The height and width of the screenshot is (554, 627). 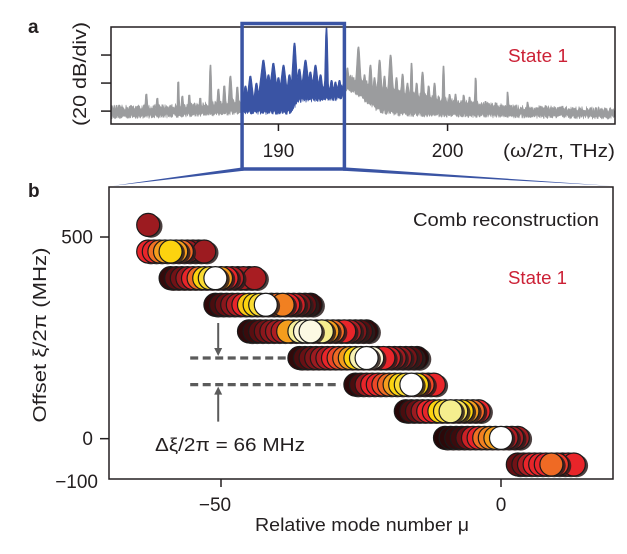 What do you see at coordinates (279, 151) in the screenshot?
I see `panel-a-x-tick-label: 190` at bounding box center [279, 151].